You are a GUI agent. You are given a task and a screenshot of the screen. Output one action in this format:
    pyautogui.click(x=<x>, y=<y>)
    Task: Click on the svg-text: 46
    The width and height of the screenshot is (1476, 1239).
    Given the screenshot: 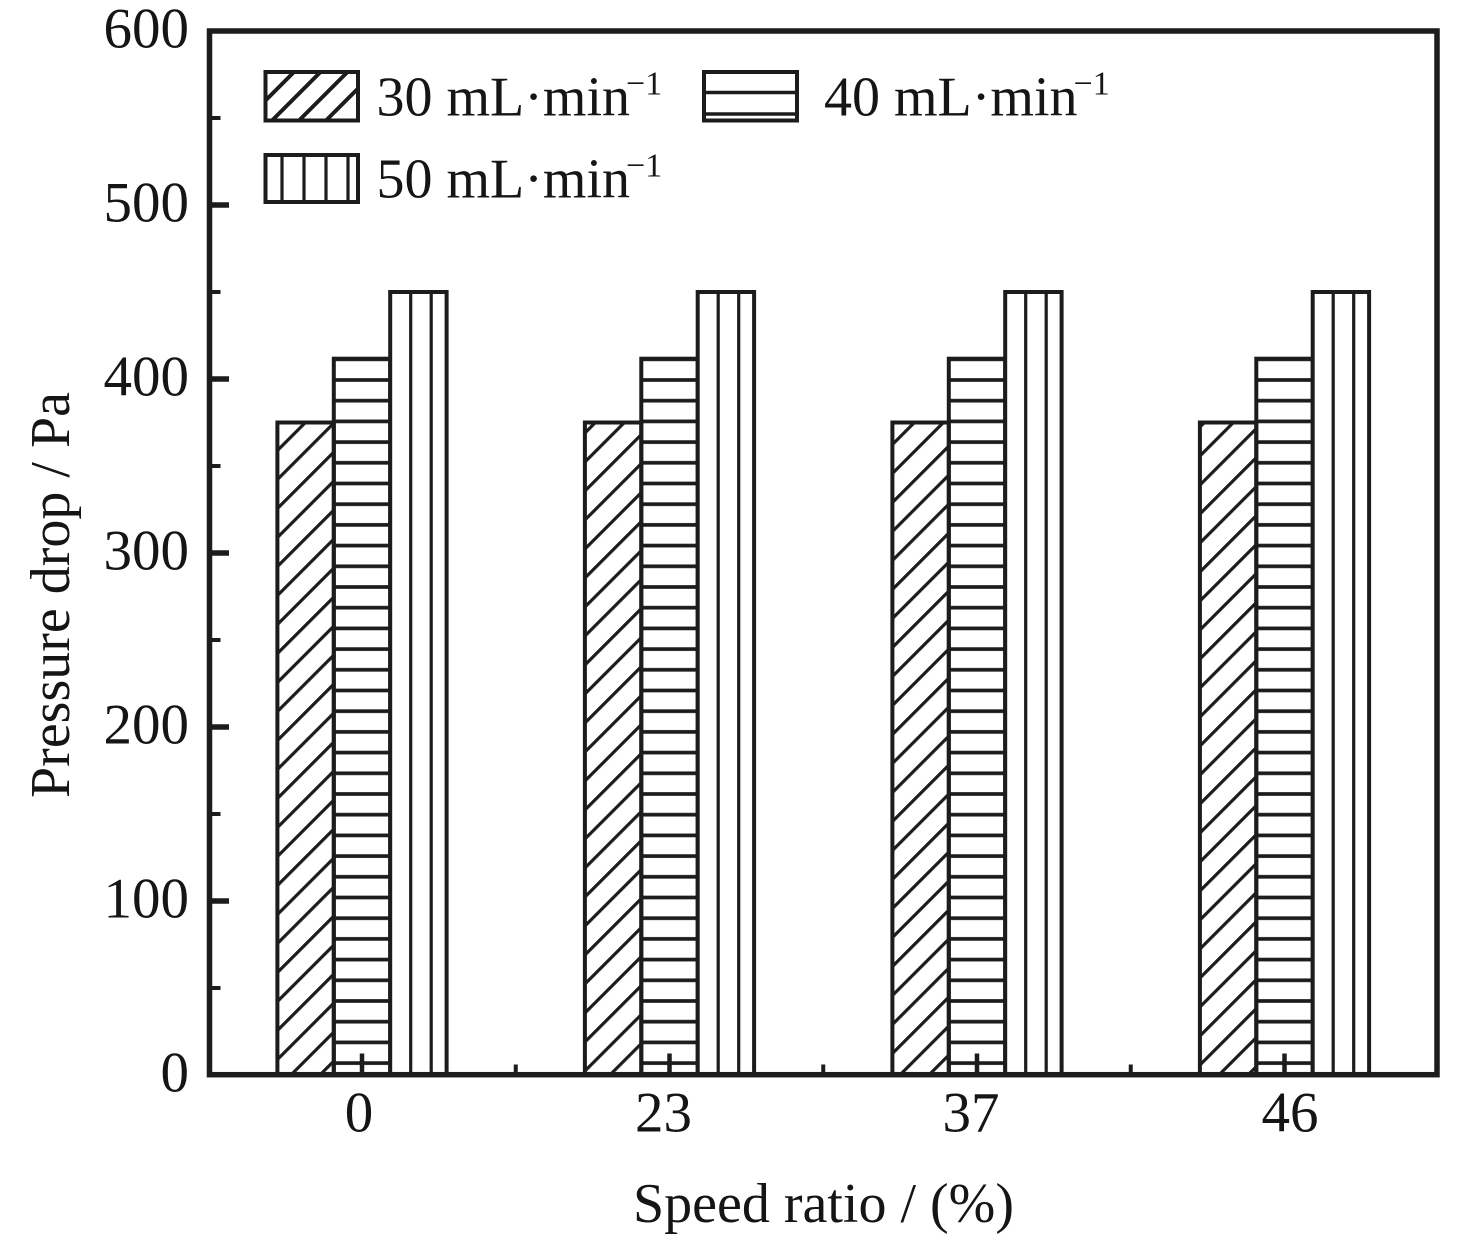 What is the action you would take?
    pyautogui.click(x=1290, y=1113)
    